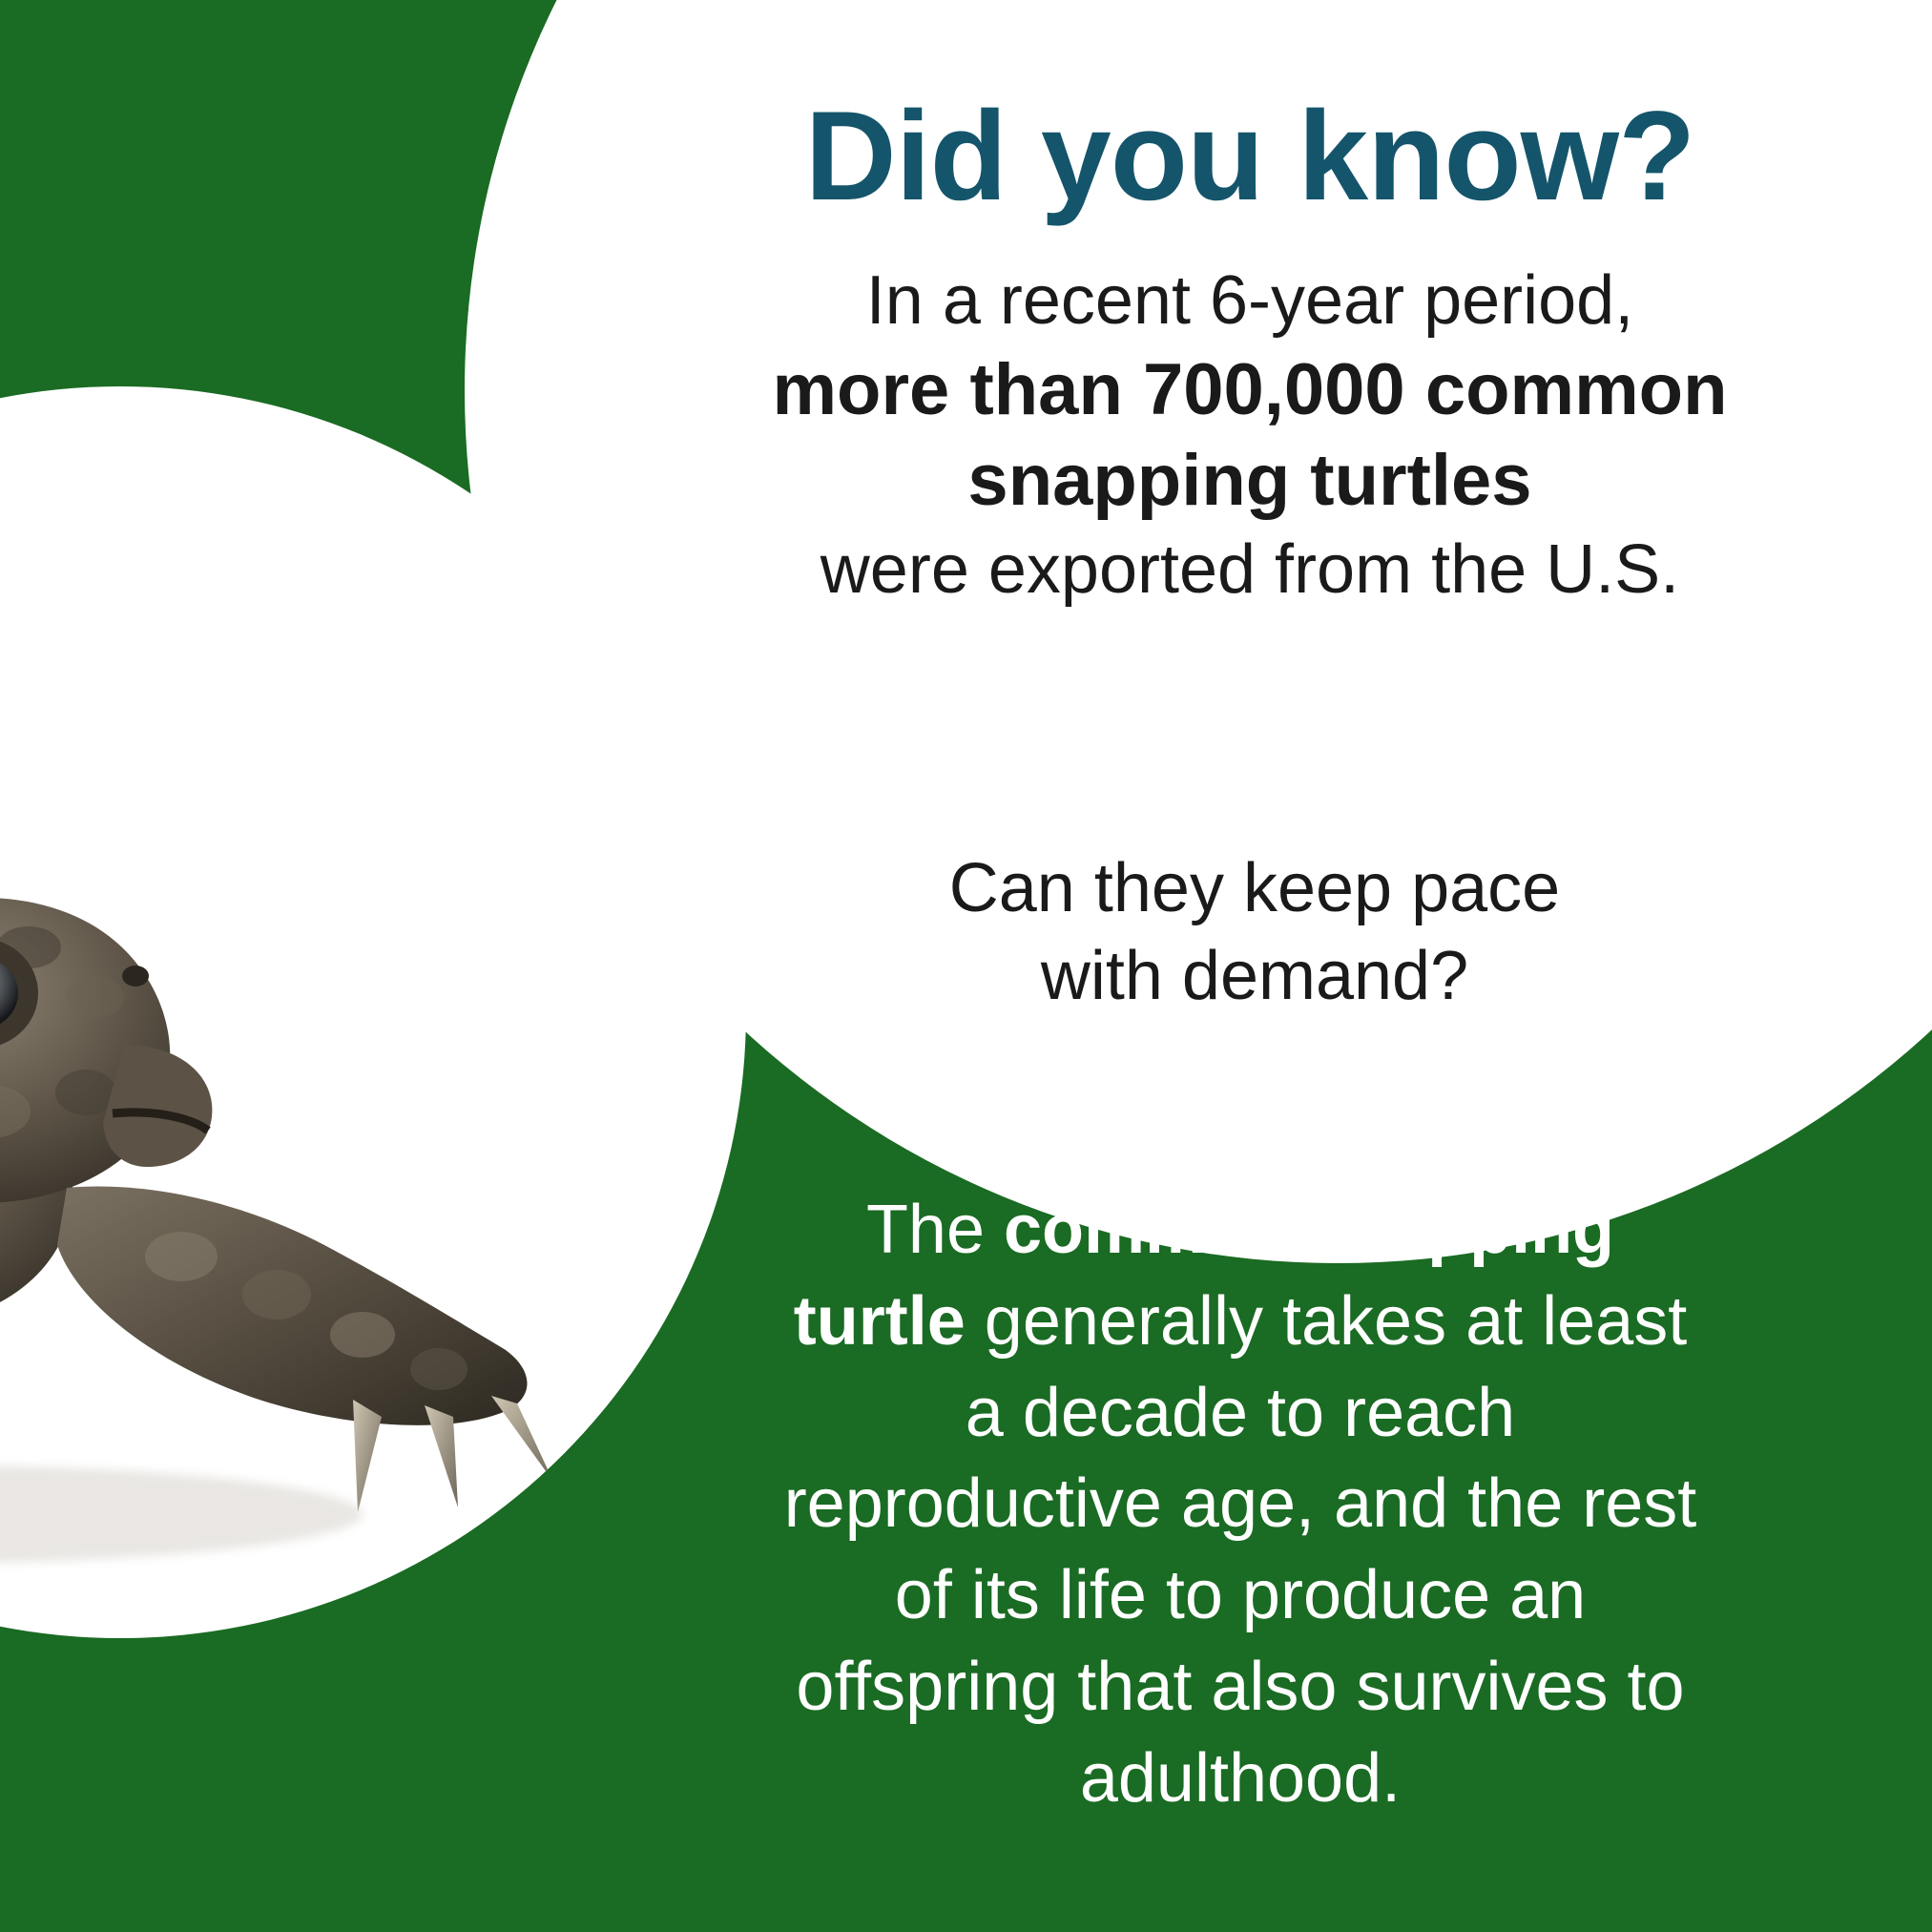 This screenshot has width=1932, height=1932. What do you see at coordinates (879, 1321) in the screenshot?
I see `fact-line-2-strong: turtle` at bounding box center [879, 1321].